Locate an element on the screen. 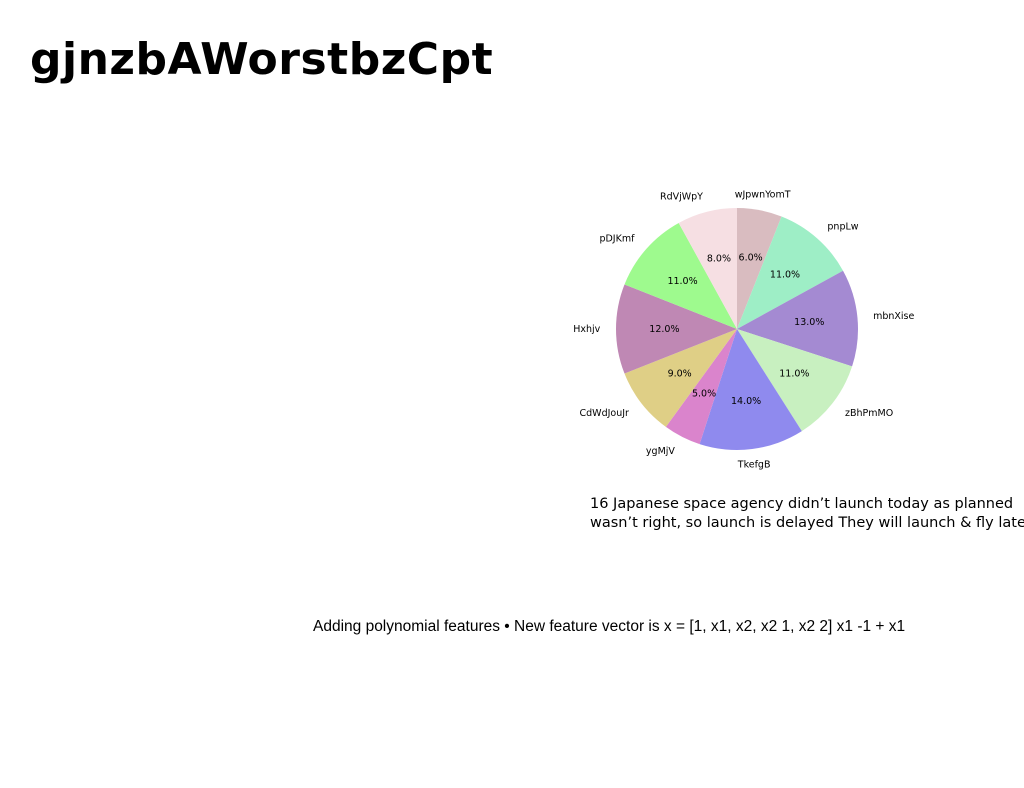  pie-slice-TkefgB is located at coordinates (750, 389).